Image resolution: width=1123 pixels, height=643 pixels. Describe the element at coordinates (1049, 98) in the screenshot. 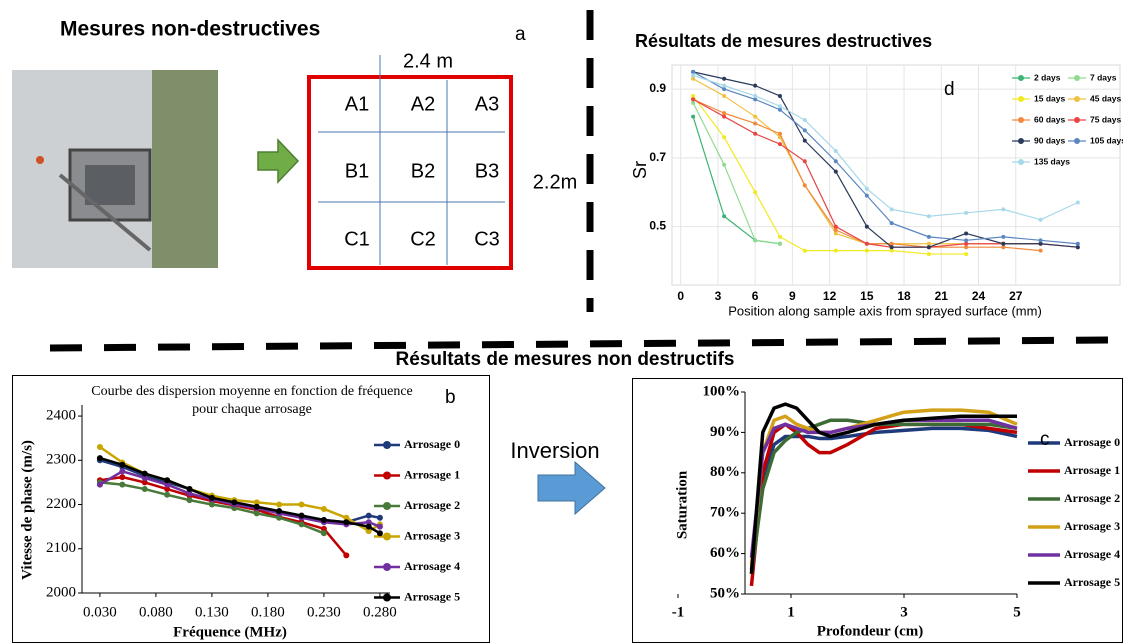

I see `legend-label: 15 days` at that location.